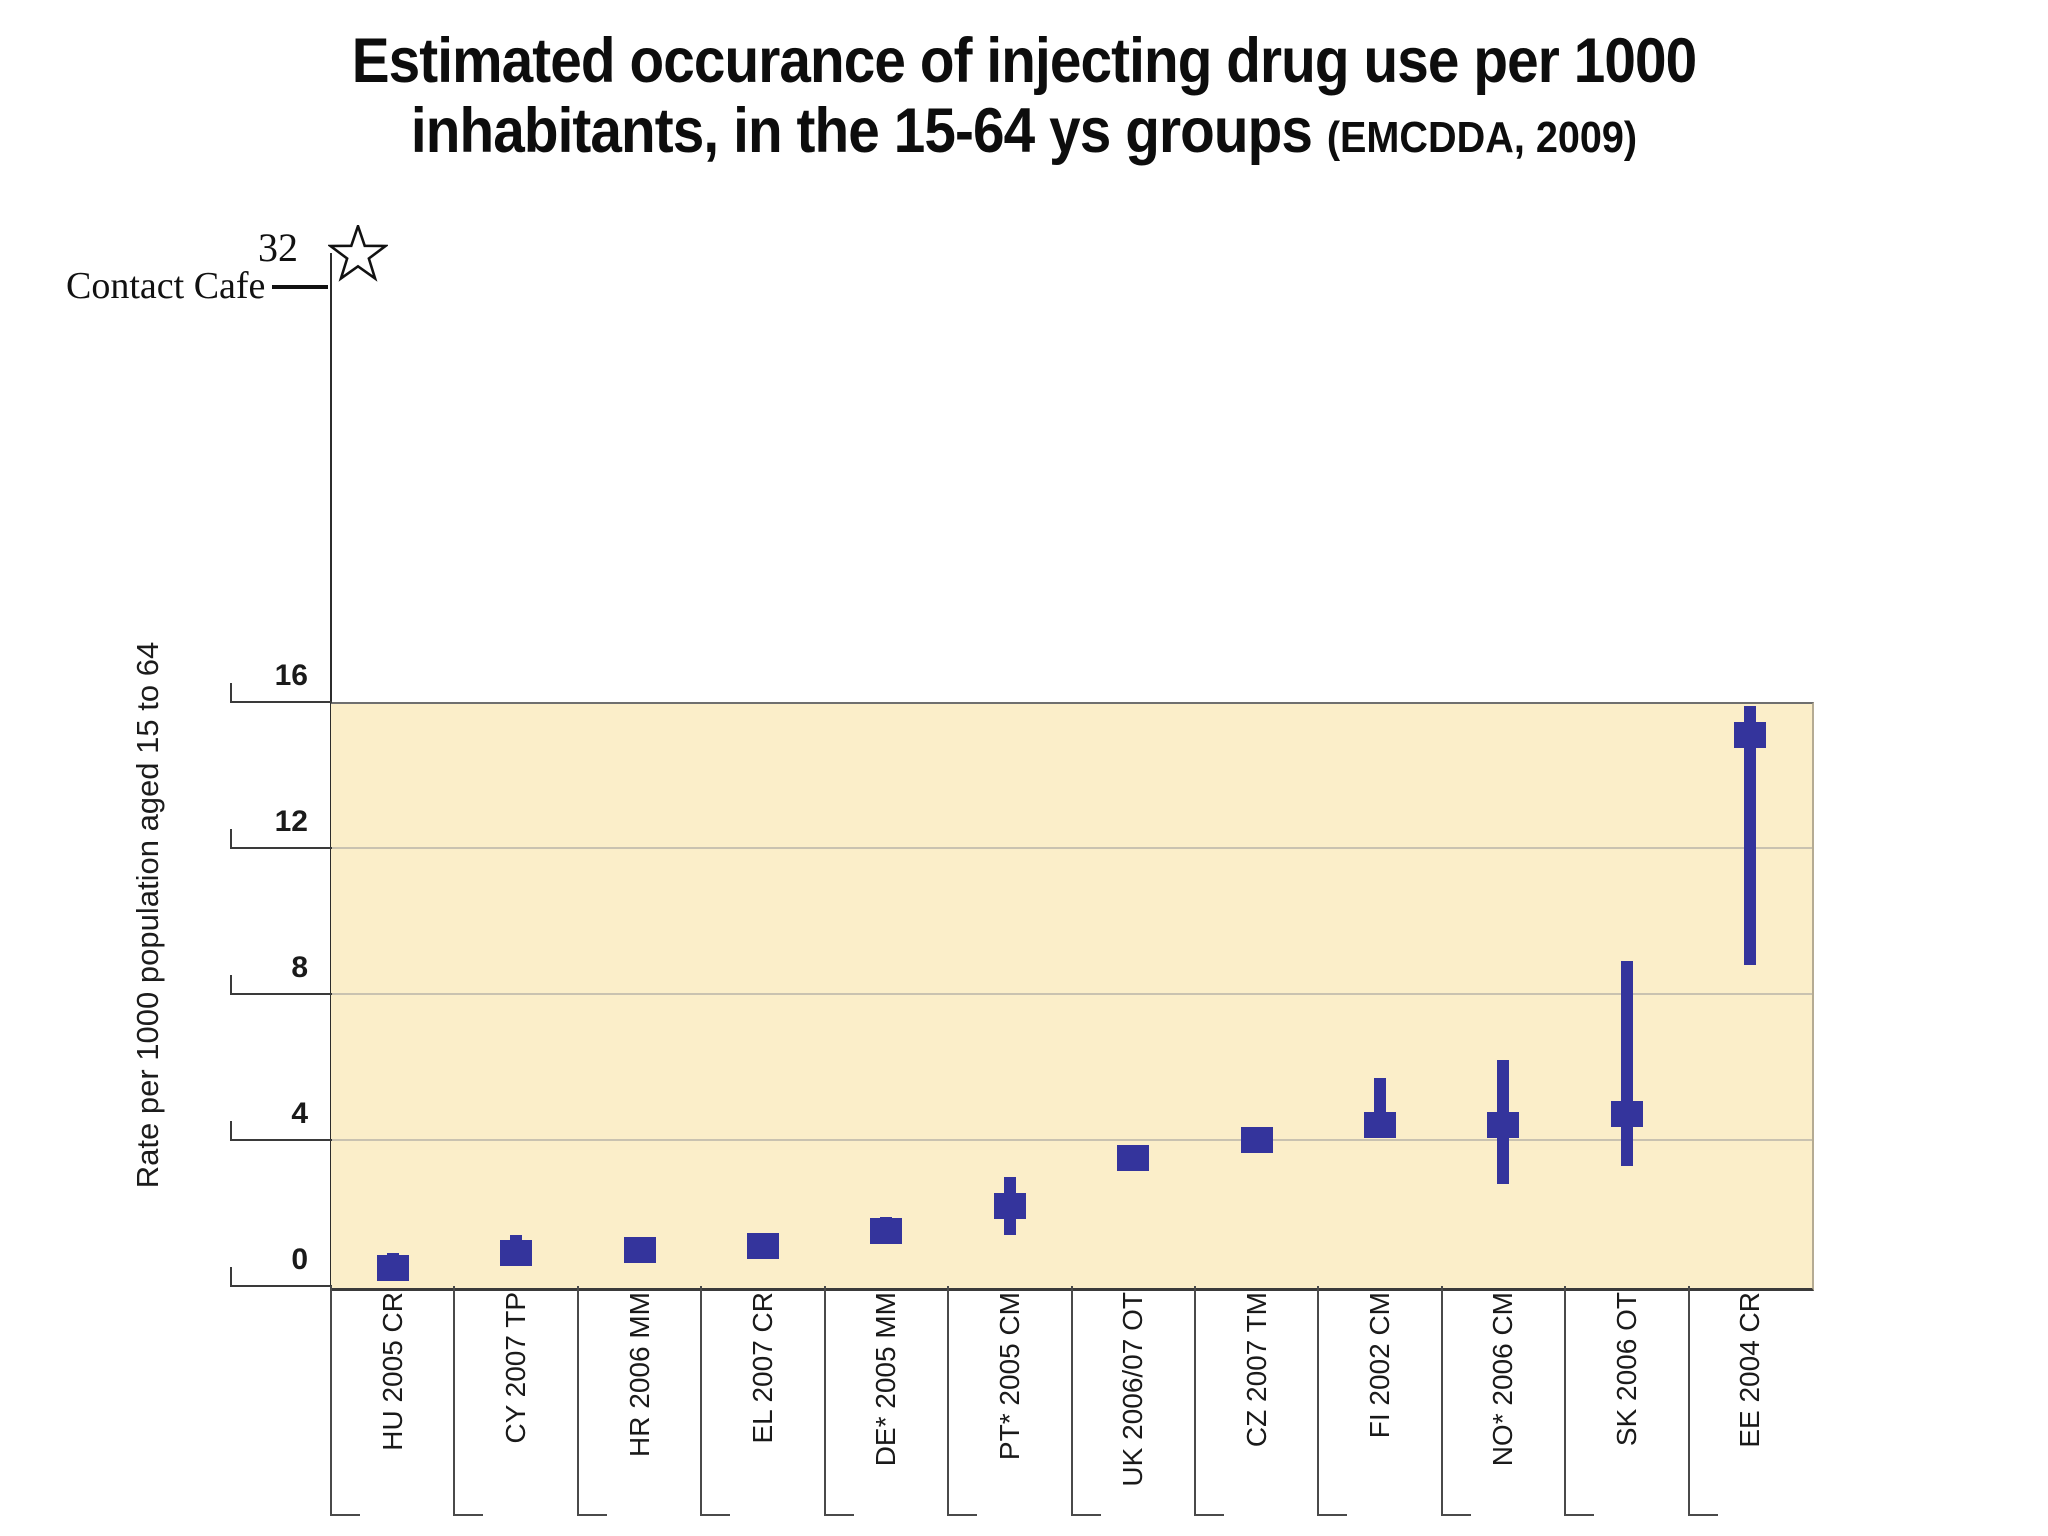 This screenshot has width=2048, height=1536. Describe the element at coordinates (886, 1231) in the screenshot. I see `point-marker-DE* 2005 MM` at that location.